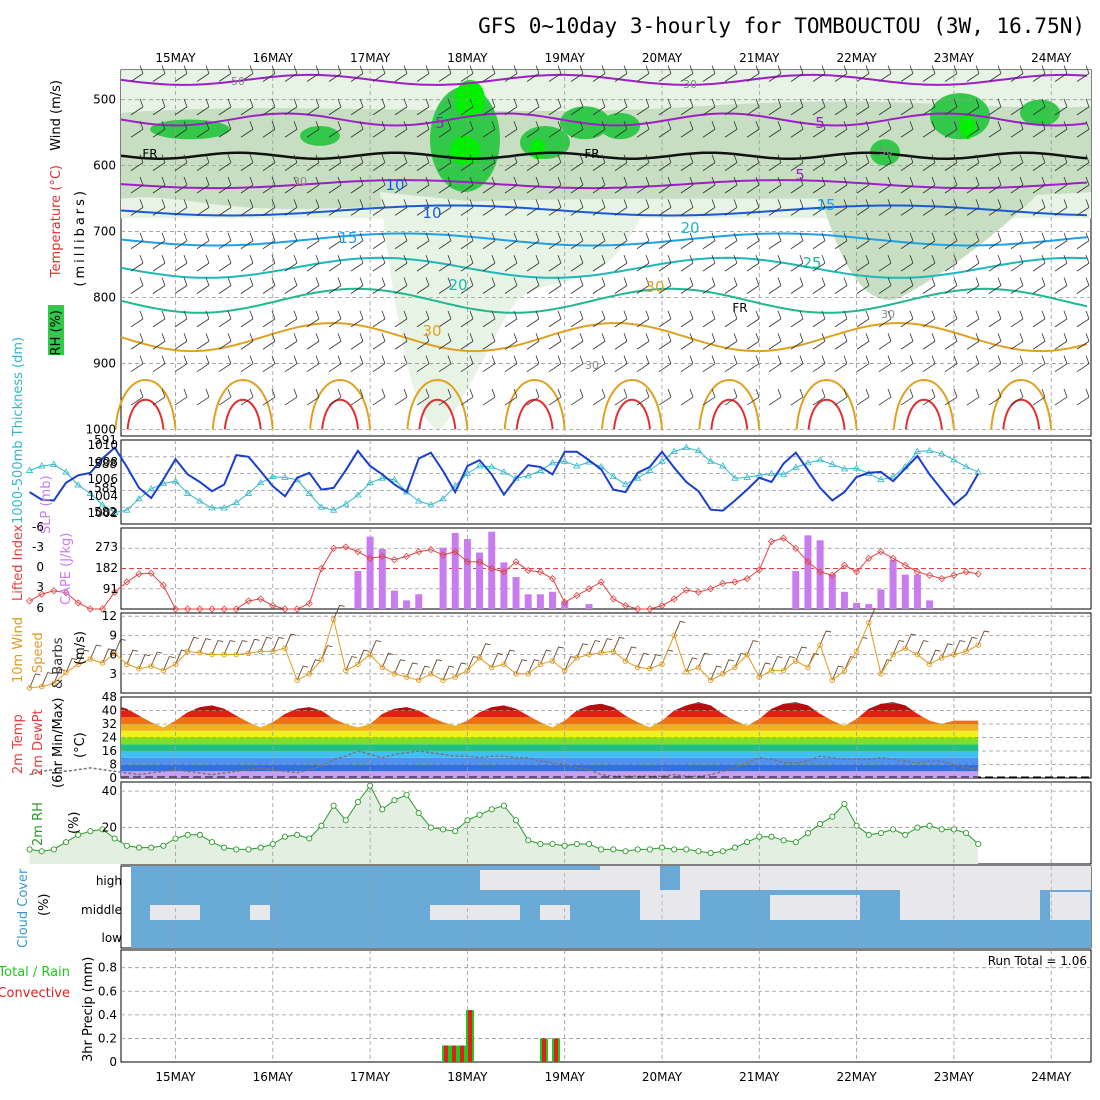  What do you see at coordinates (40, 567) in the screenshot?
I see `li-tick: 0` at bounding box center [40, 567].